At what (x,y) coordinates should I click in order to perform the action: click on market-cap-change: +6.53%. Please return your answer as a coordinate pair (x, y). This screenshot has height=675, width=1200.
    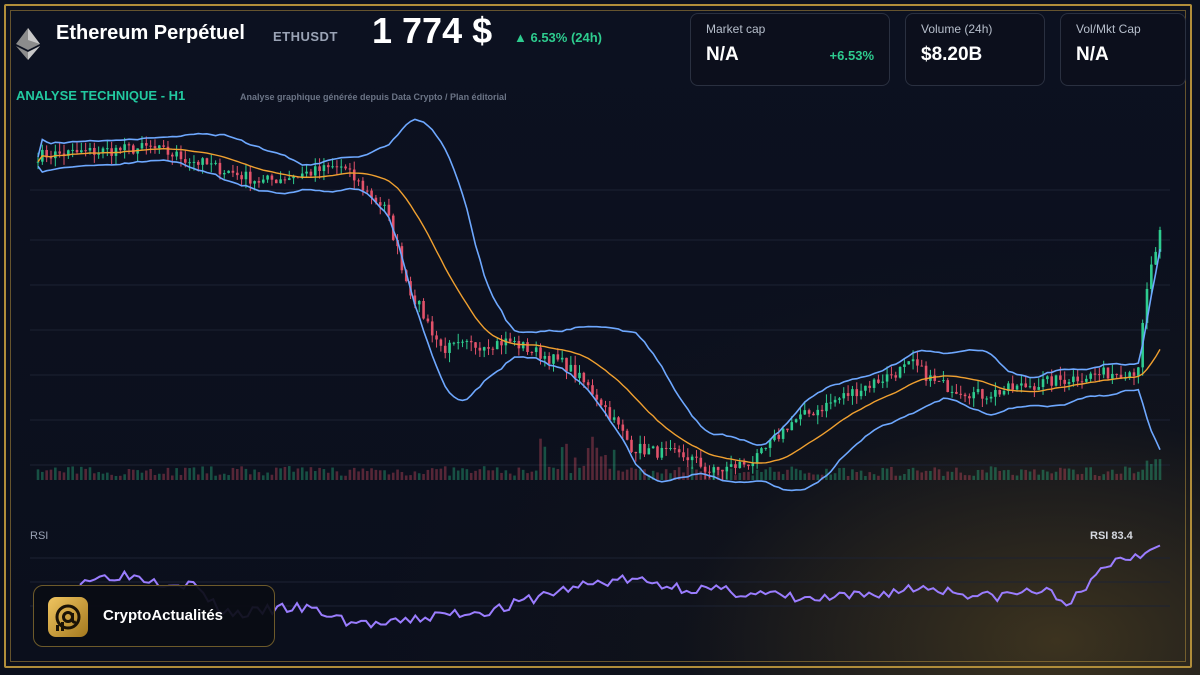
    Looking at the image, I should click on (851, 55).